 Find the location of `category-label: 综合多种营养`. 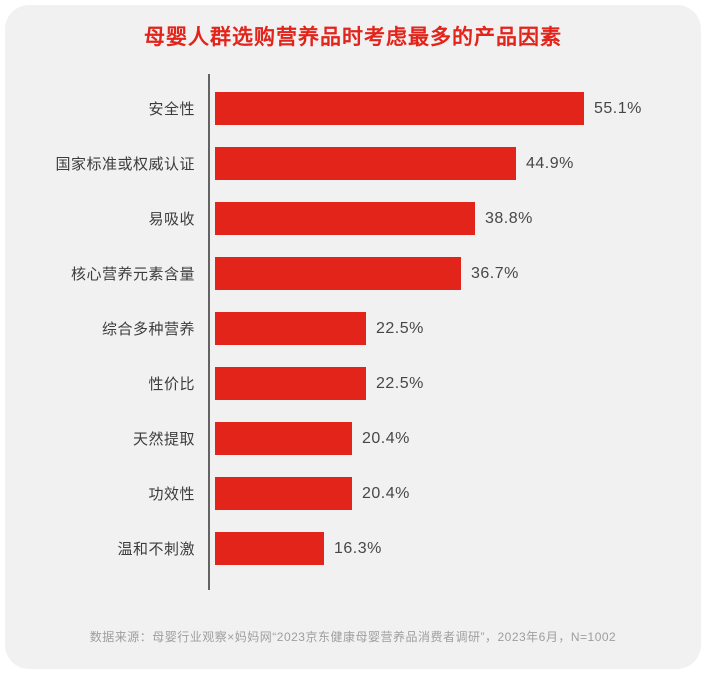

category-label: 综合多种营养 is located at coordinates (148, 329).